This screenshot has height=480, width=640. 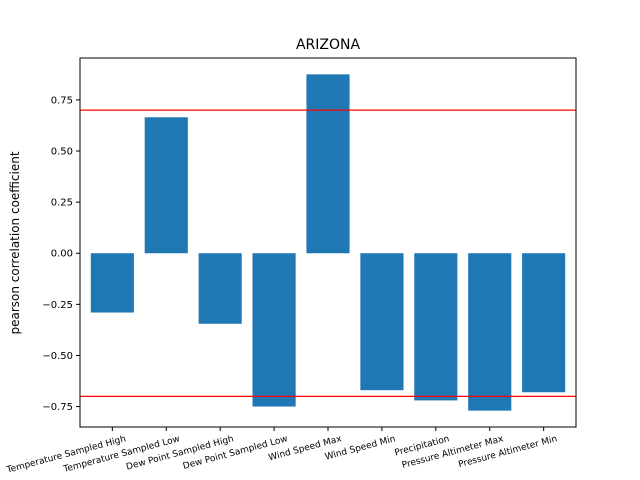 I want to click on chart-title: ARIZONA, so click(x=328, y=45).